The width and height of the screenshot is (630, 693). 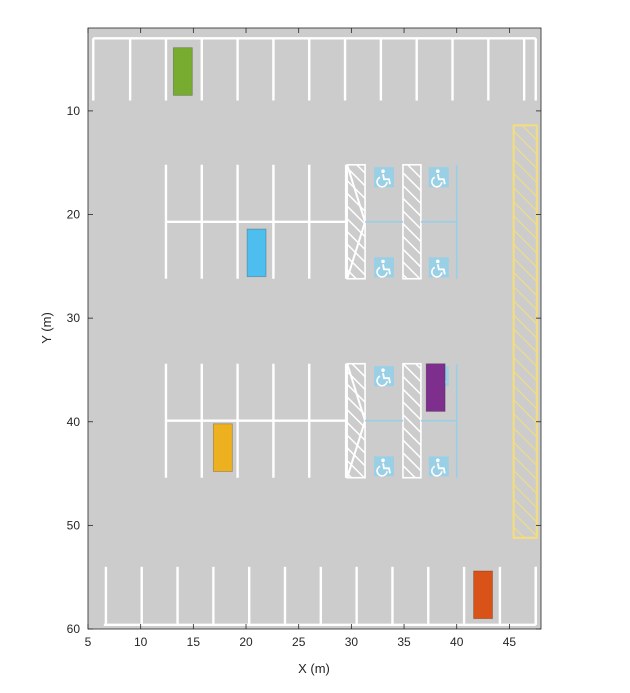 I want to click on y-tick-label: 20, so click(x=74, y=215).